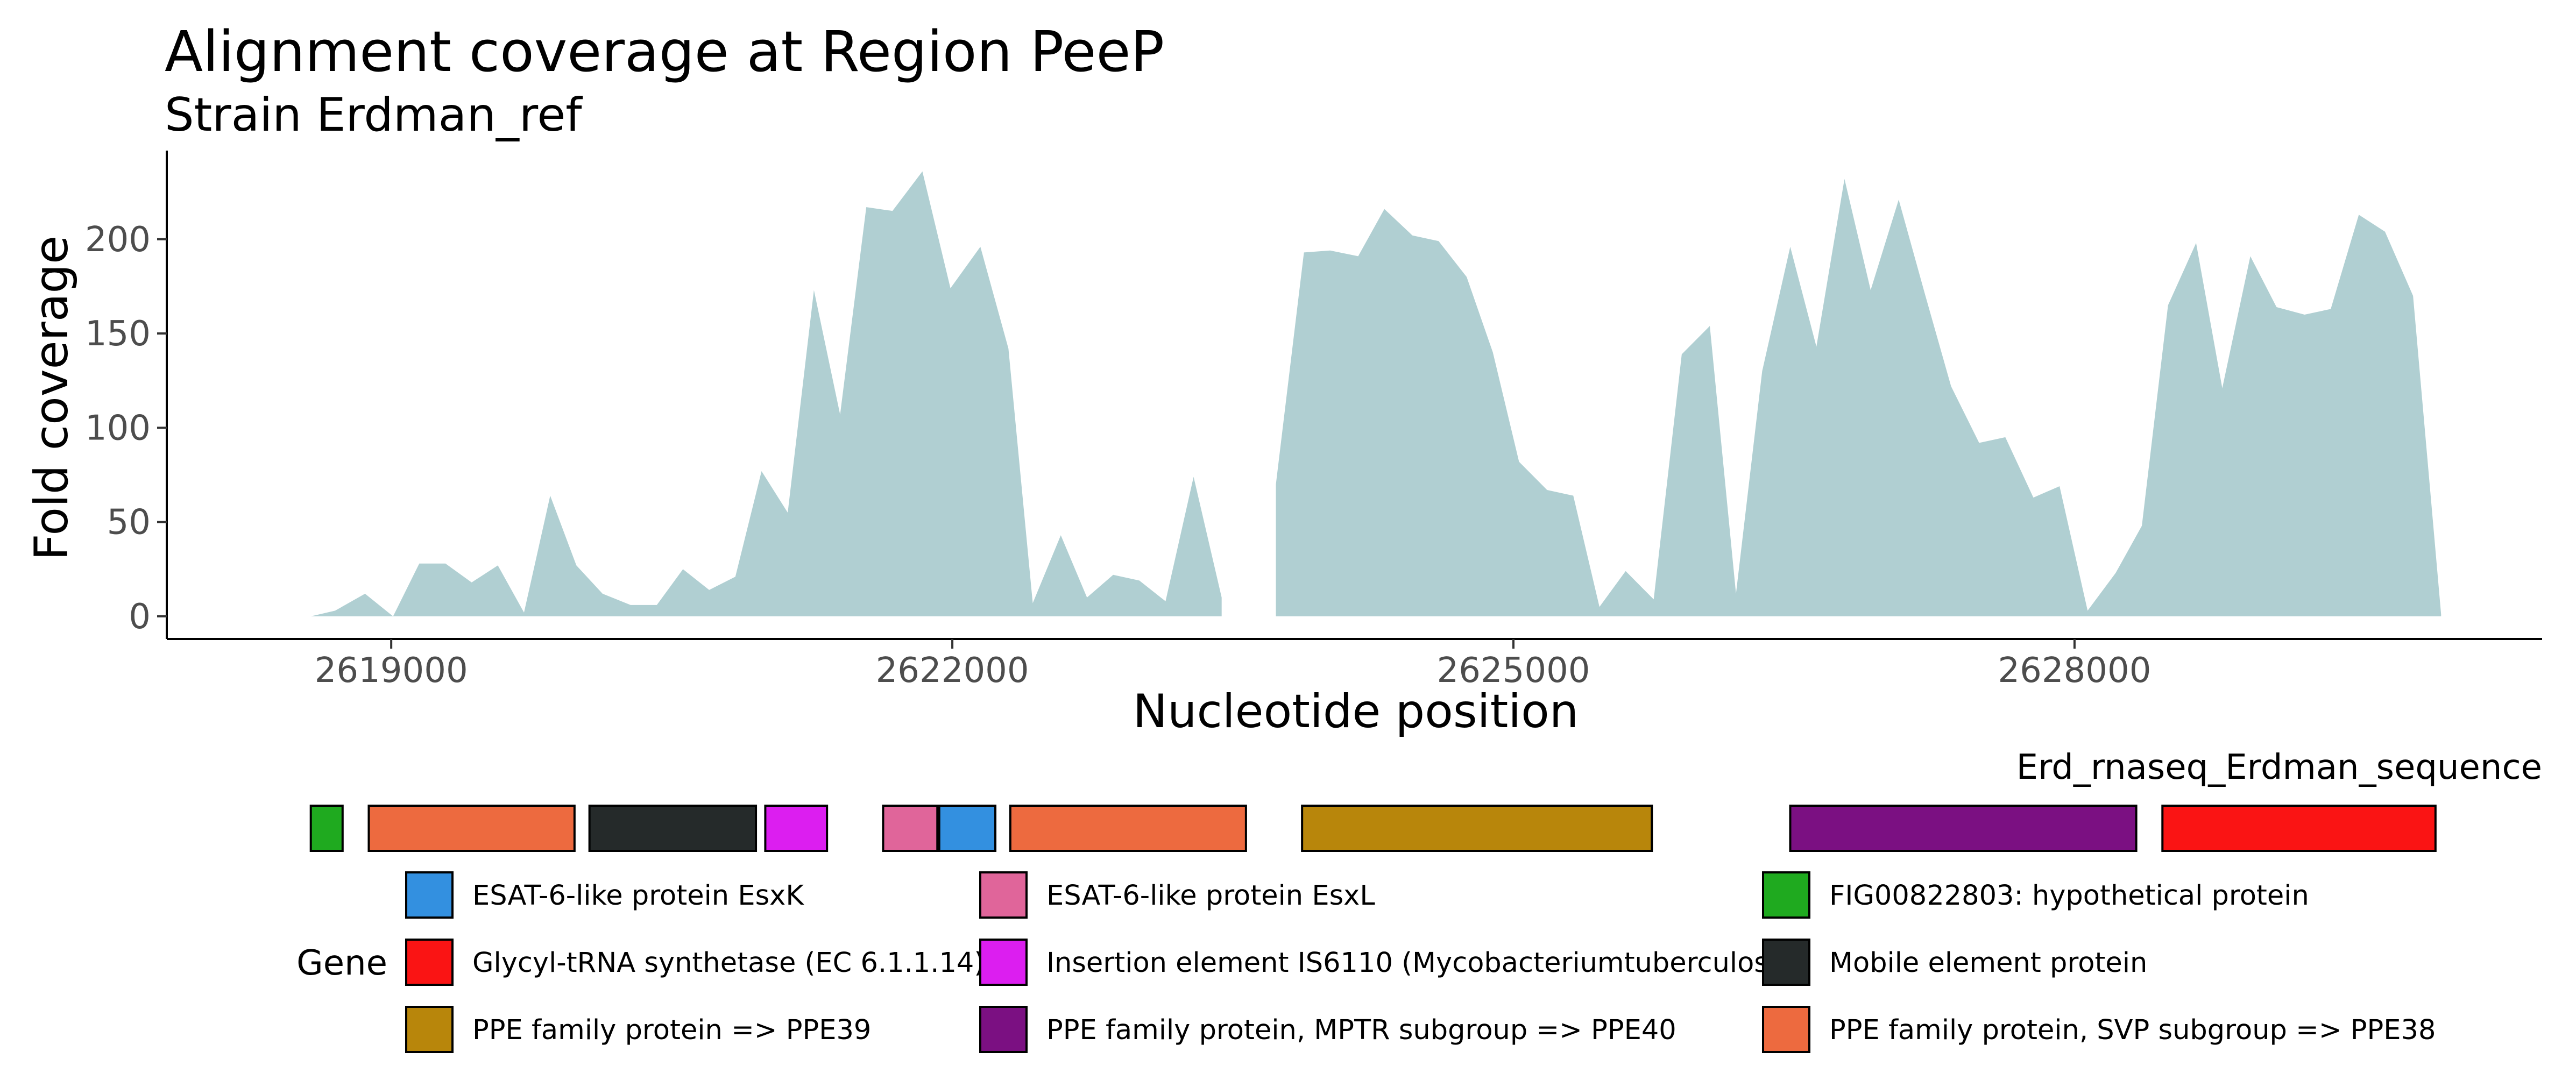  What do you see at coordinates (129, 523) in the screenshot?
I see `y-tick-label: 50` at bounding box center [129, 523].